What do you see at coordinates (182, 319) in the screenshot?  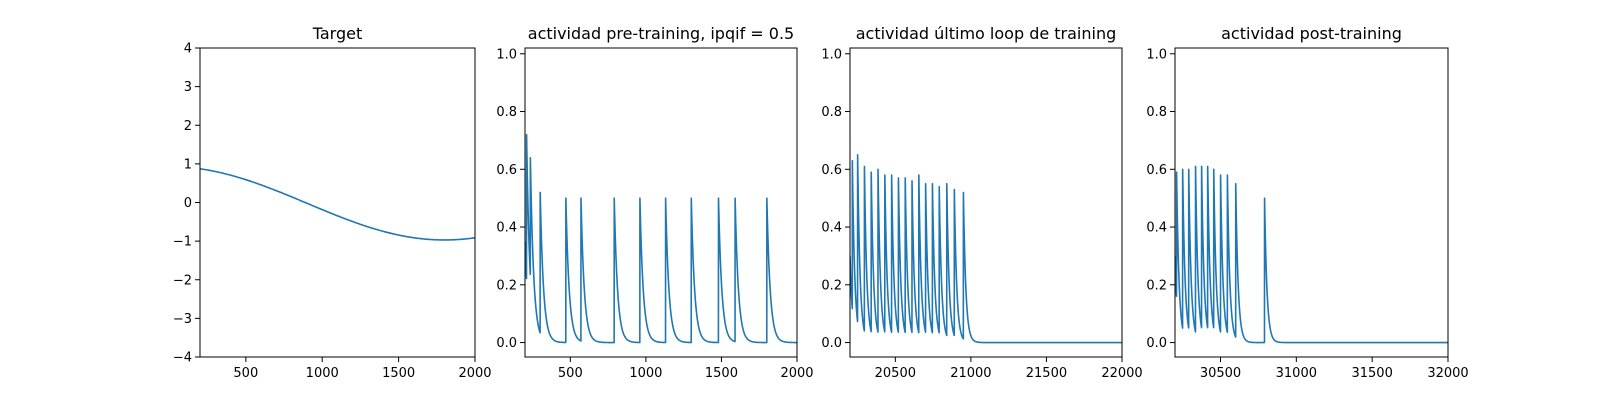 I see `y-tick-label: −3` at bounding box center [182, 319].